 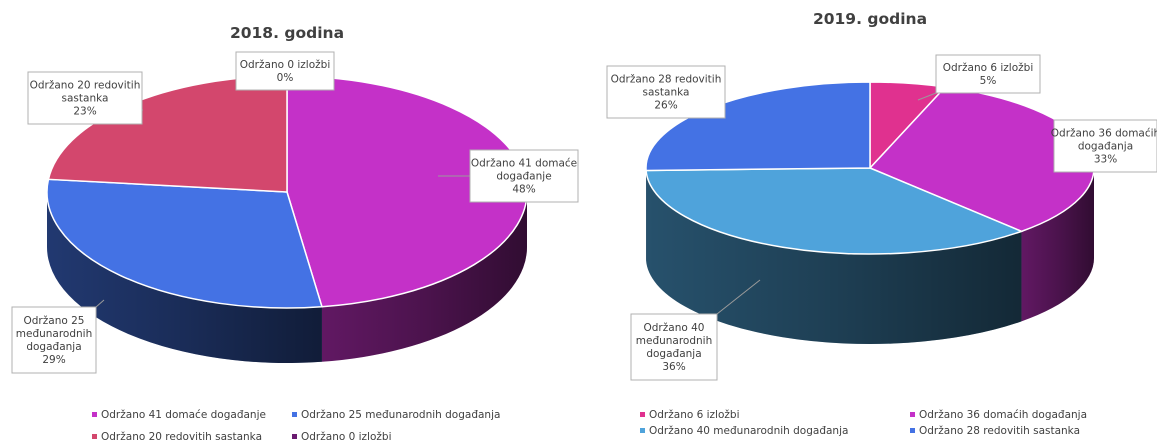 I want to click on legend-label: Održano 0 izložbi, so click(x=346, y=437).